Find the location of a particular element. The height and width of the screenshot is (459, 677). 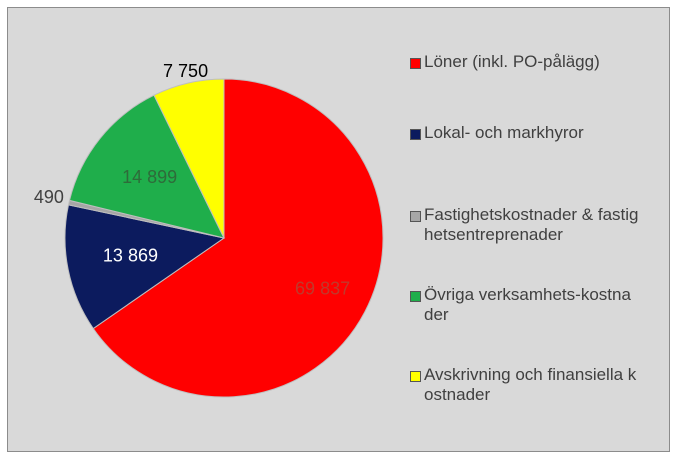

legend-item: Övriga verksamhets-kostnader is located at coordinates (525, 305).